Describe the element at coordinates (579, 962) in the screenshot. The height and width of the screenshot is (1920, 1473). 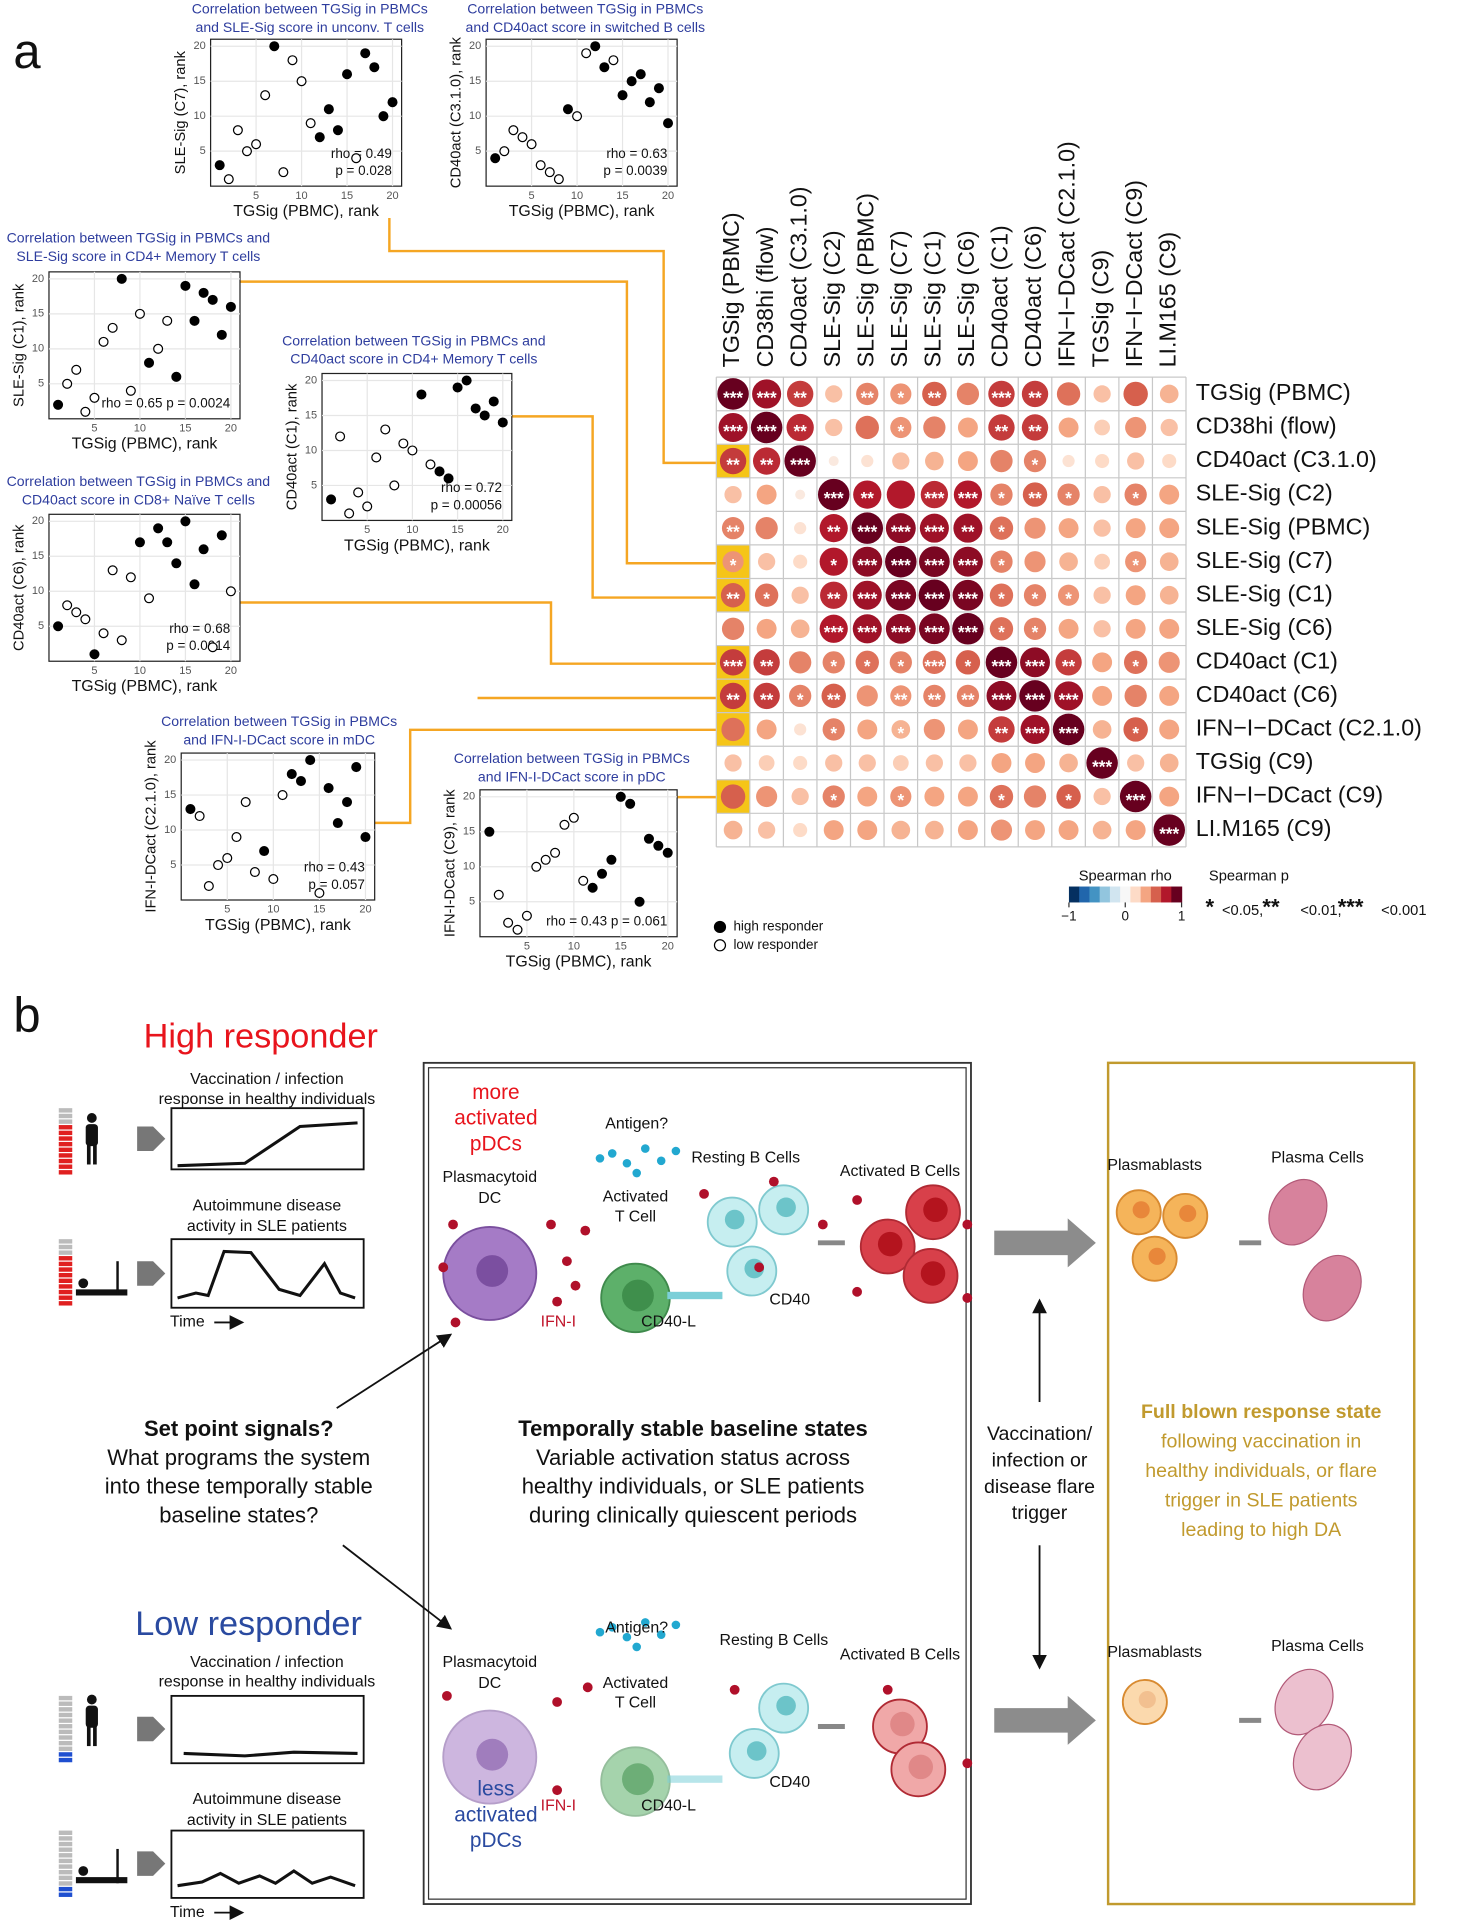
I see `x-axis-label: TGSig (PBMC), rank` at that location.